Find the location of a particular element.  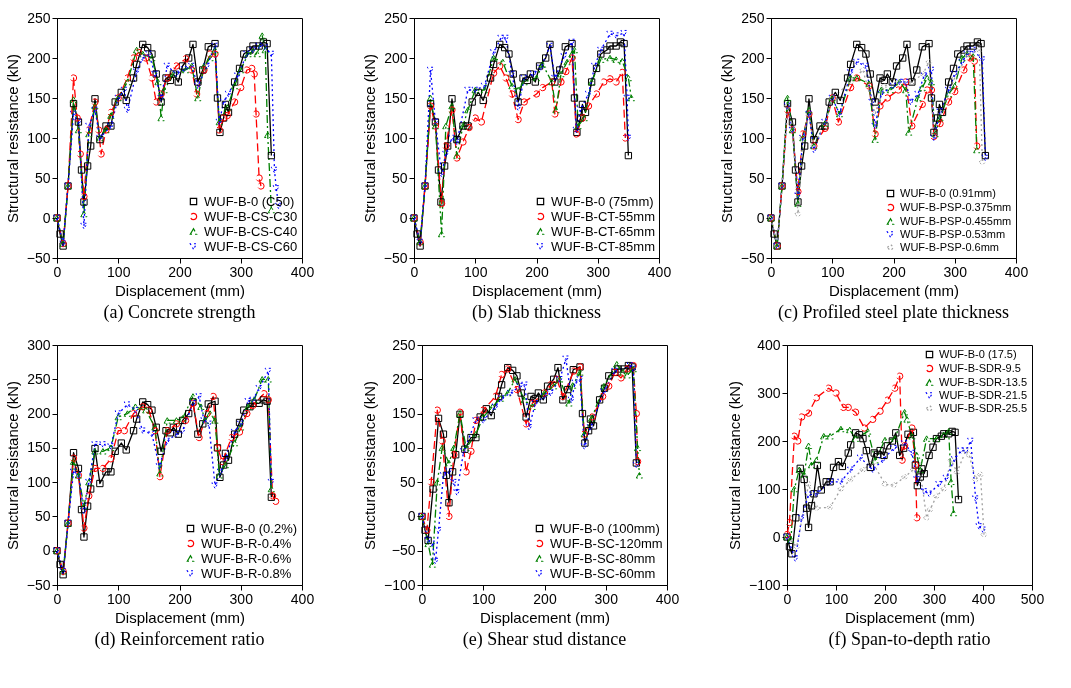

legend-label: WUF-B-CT-65mm is located at coordinates (603, 231).